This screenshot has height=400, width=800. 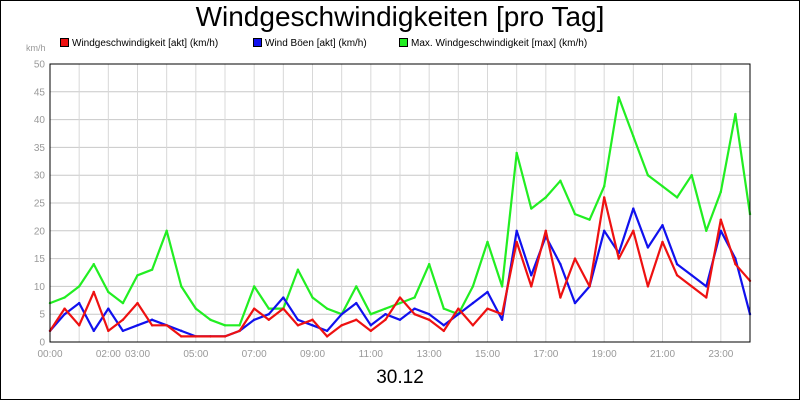 I want to click on legend-swatch-green, so click(x=403, y=42).